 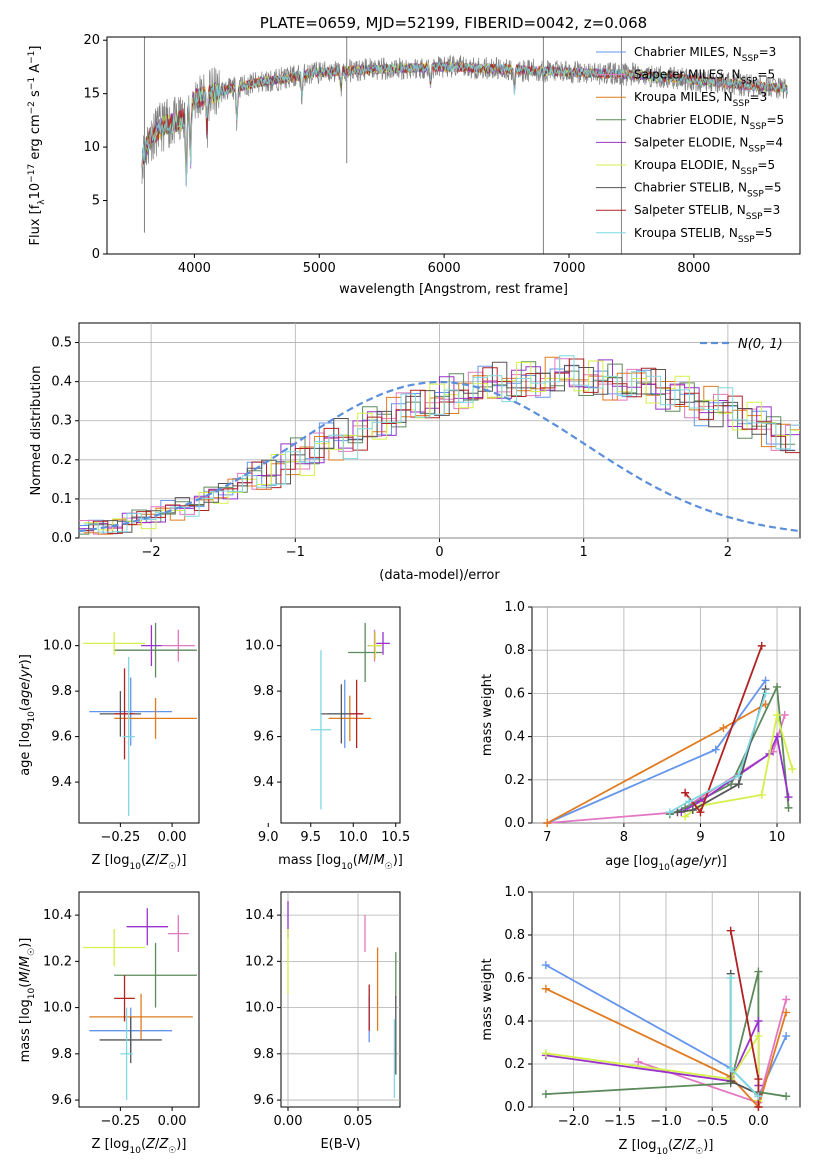 I want to click on x-tick-label: 9.0, so click(x=268, y=837).